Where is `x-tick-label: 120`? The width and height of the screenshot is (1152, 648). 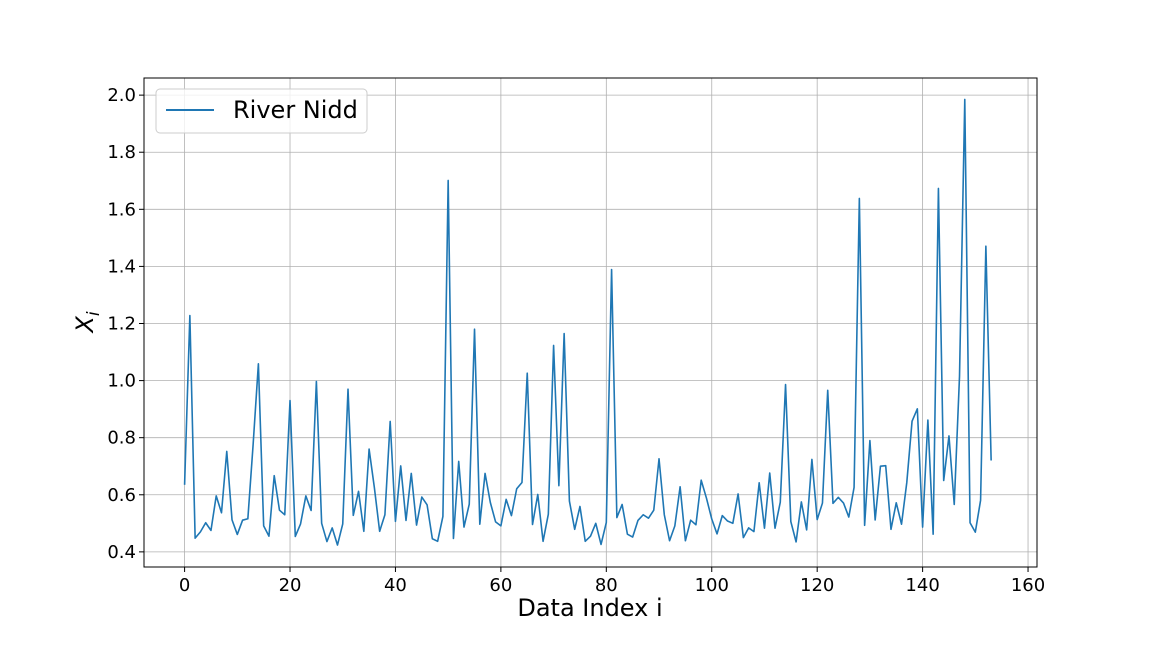
x-tick-label: 120 is located at coordinates (817, 585).